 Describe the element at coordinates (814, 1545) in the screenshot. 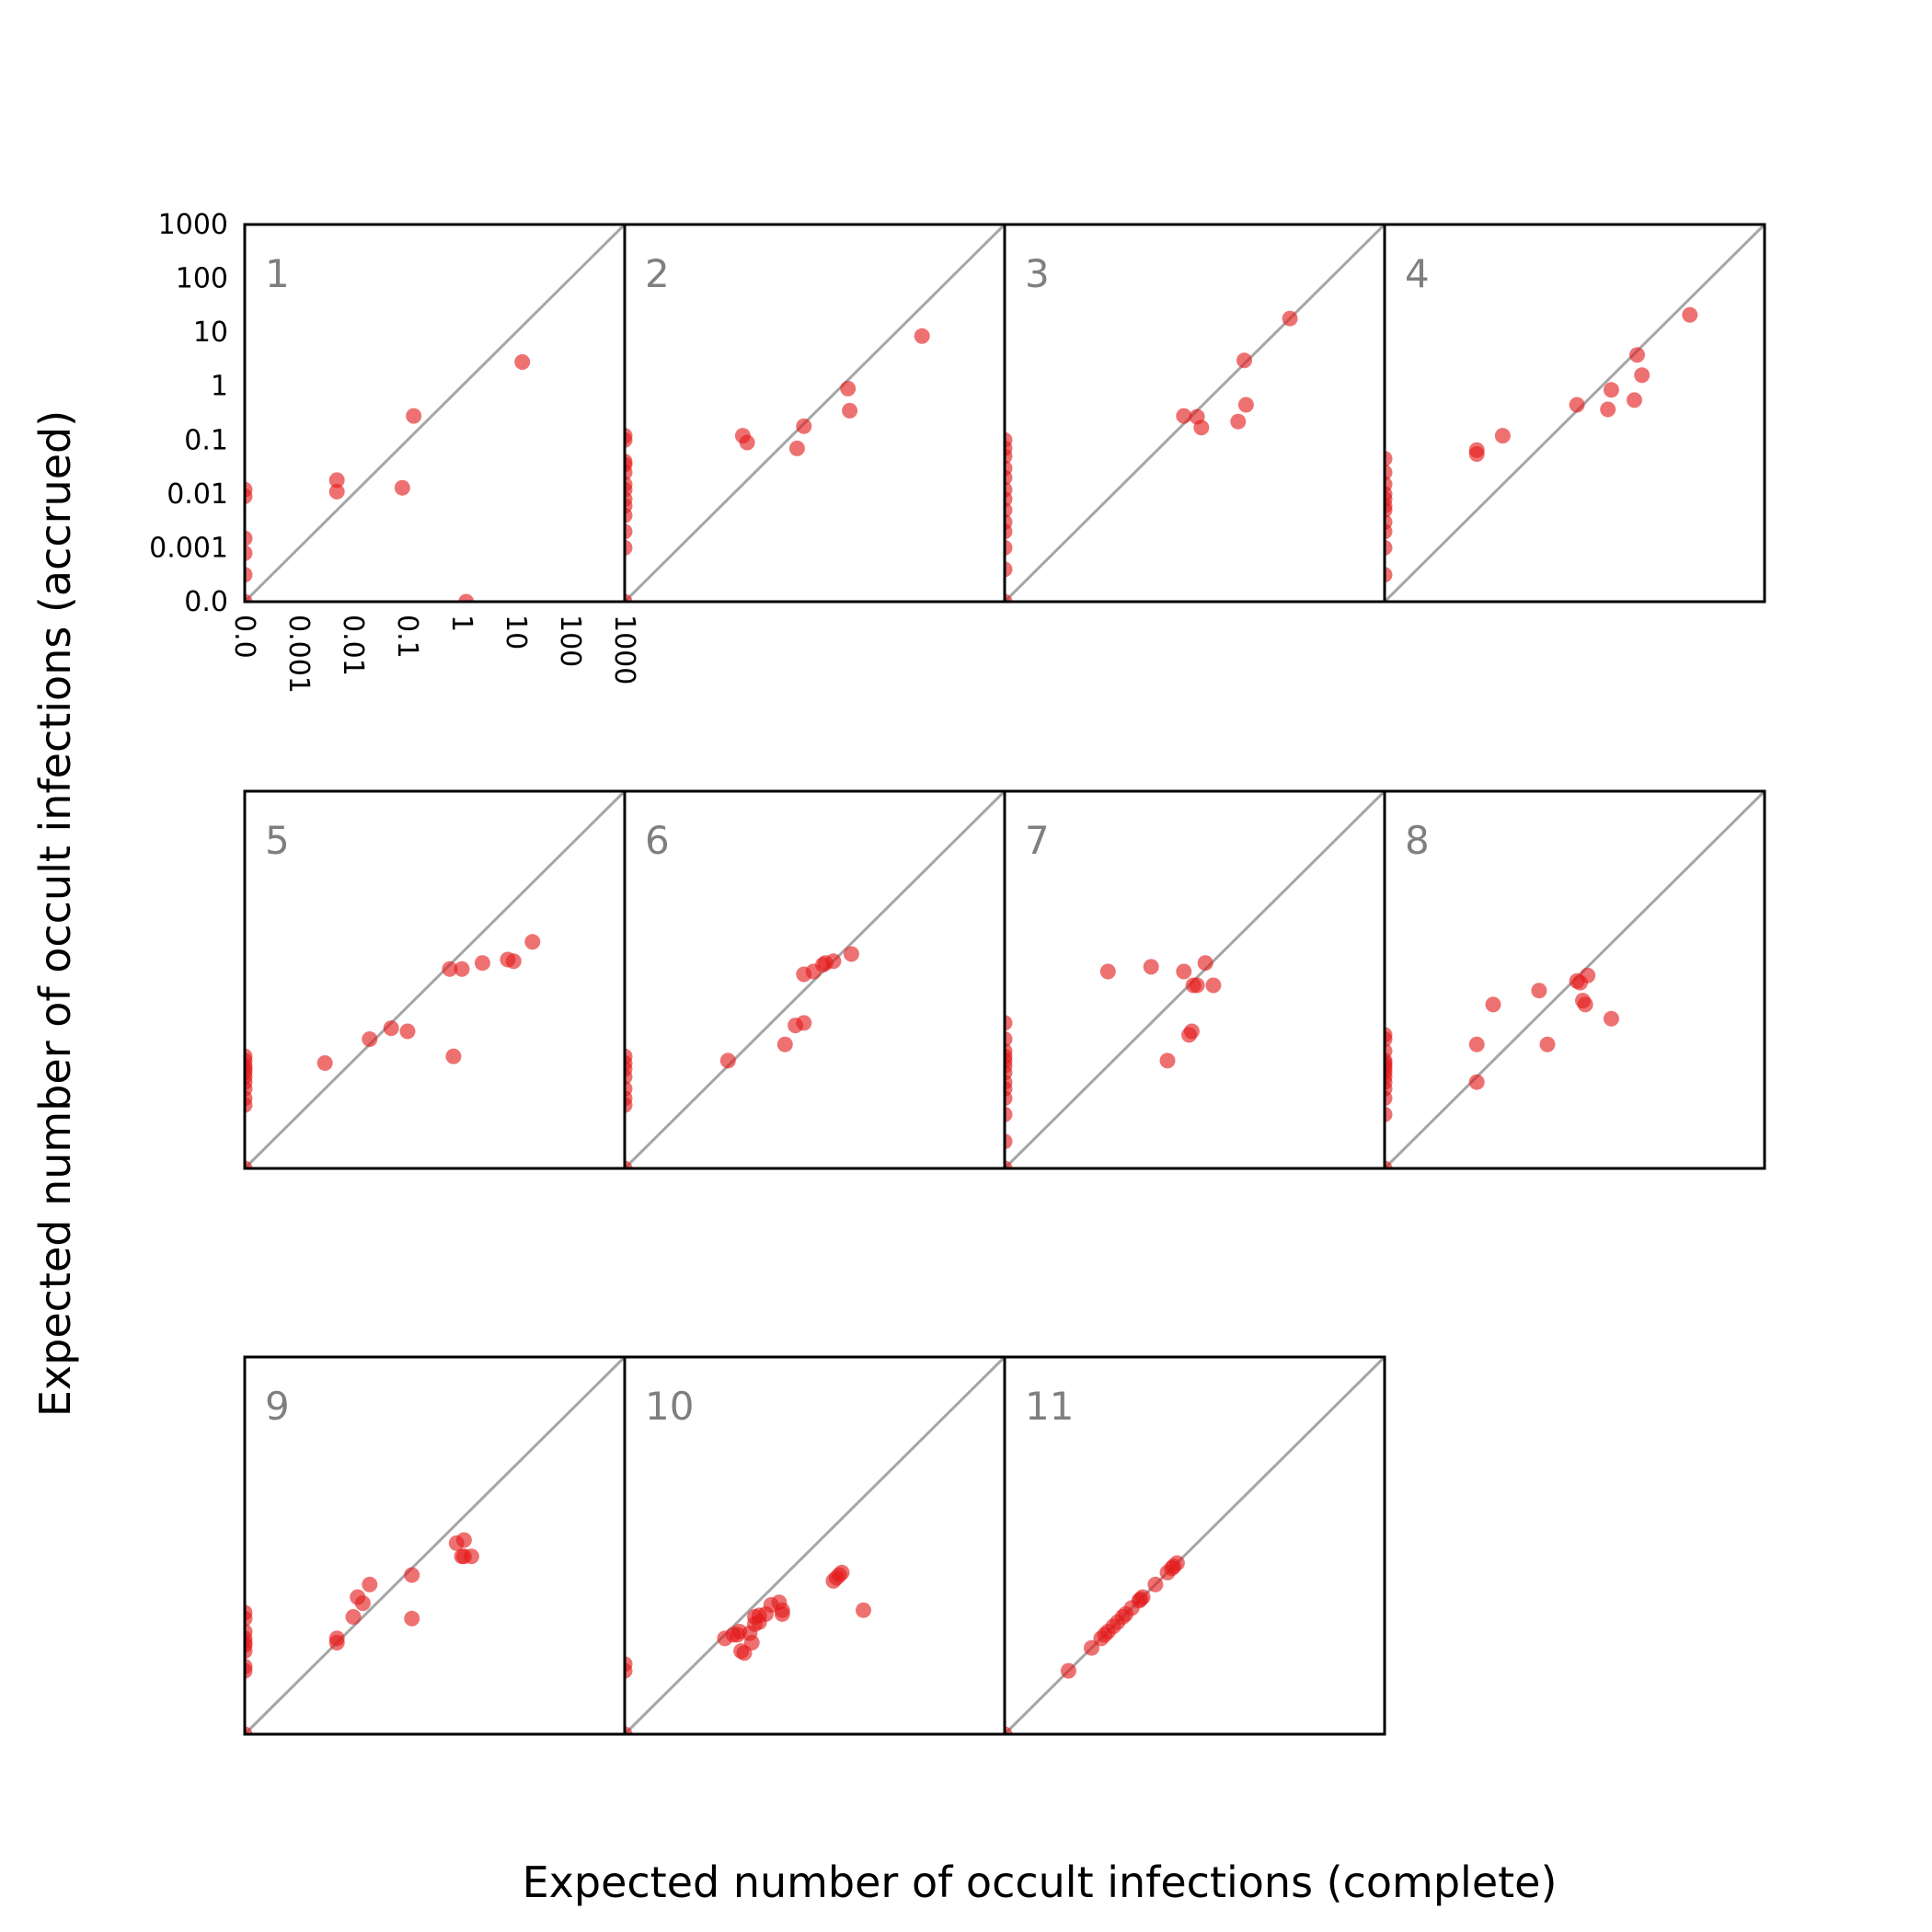

I see `panel-10: 10` at that location.